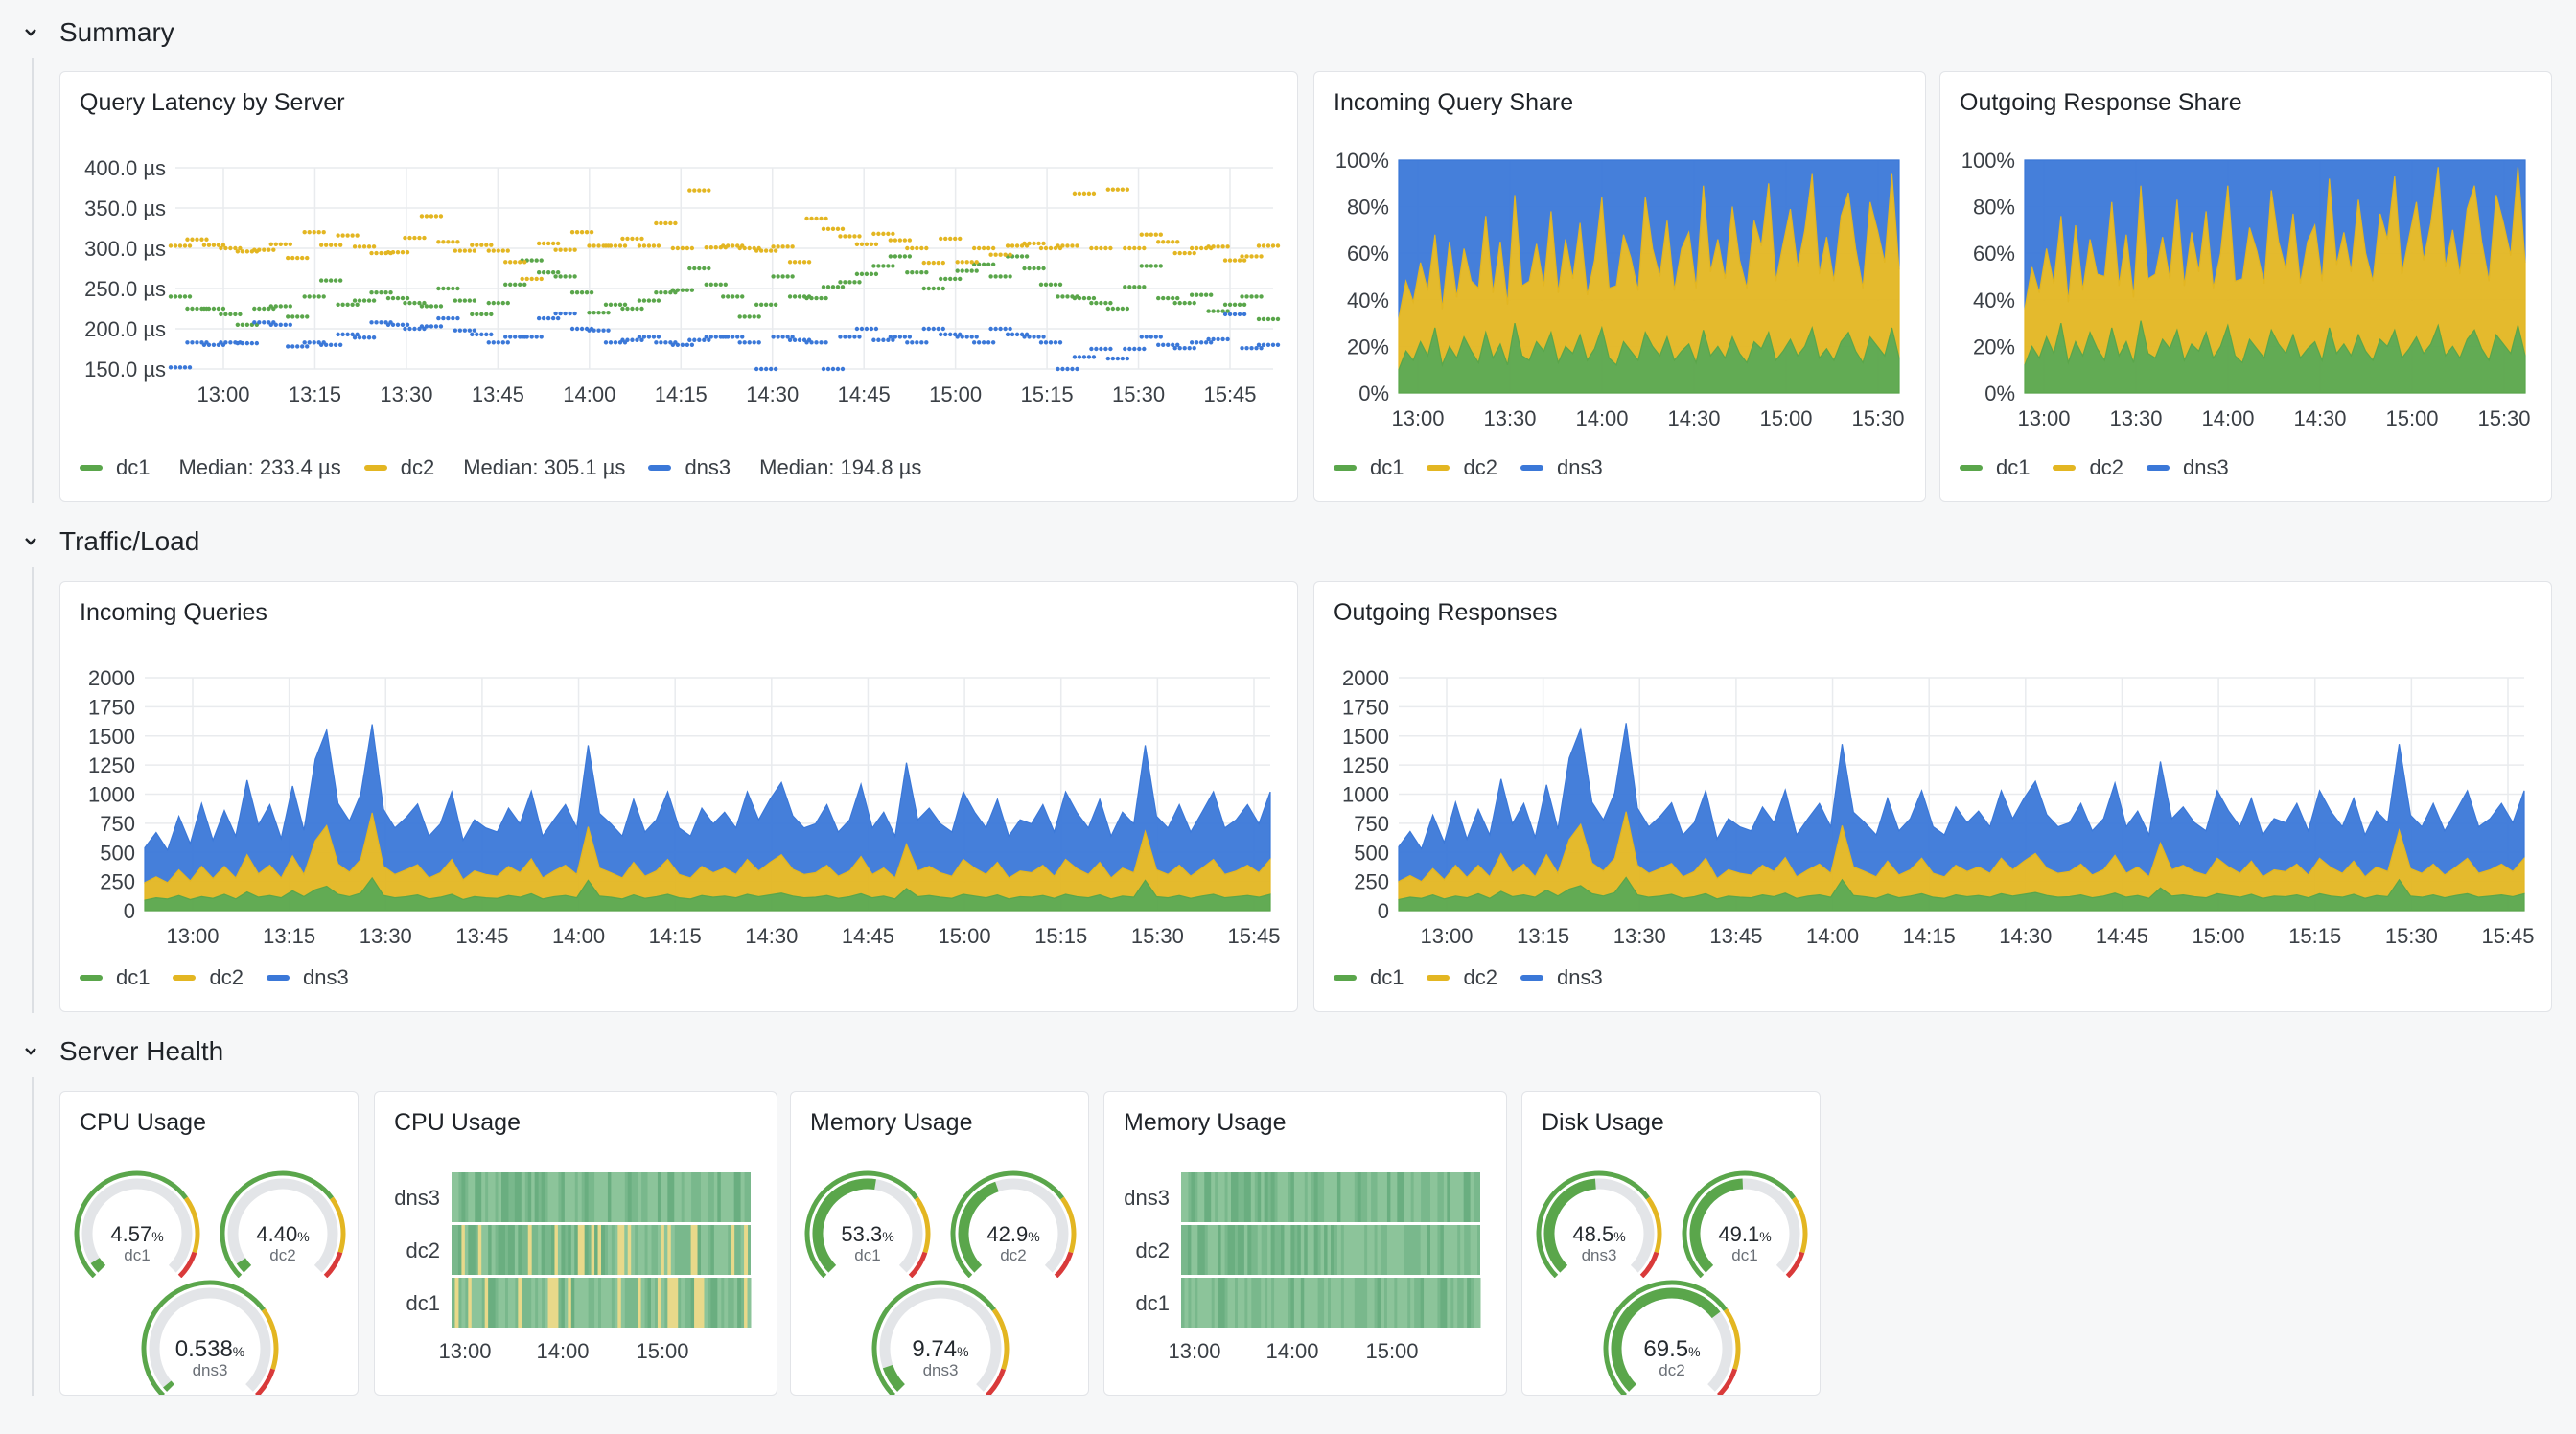 The width and height of the screenshot is (2576, 1434). I want to click on legend-item-dc1: dc1 Median: 233.4 µs, so click(210, 467).